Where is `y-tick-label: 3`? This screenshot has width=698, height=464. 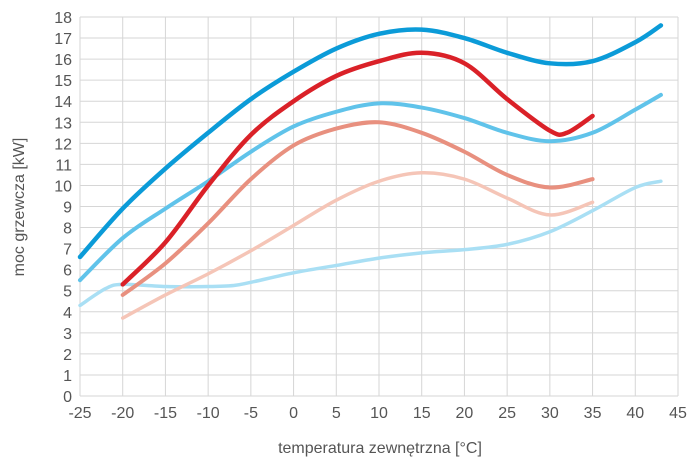
y-tick-label: 3 is located at coordinates (67, 334).